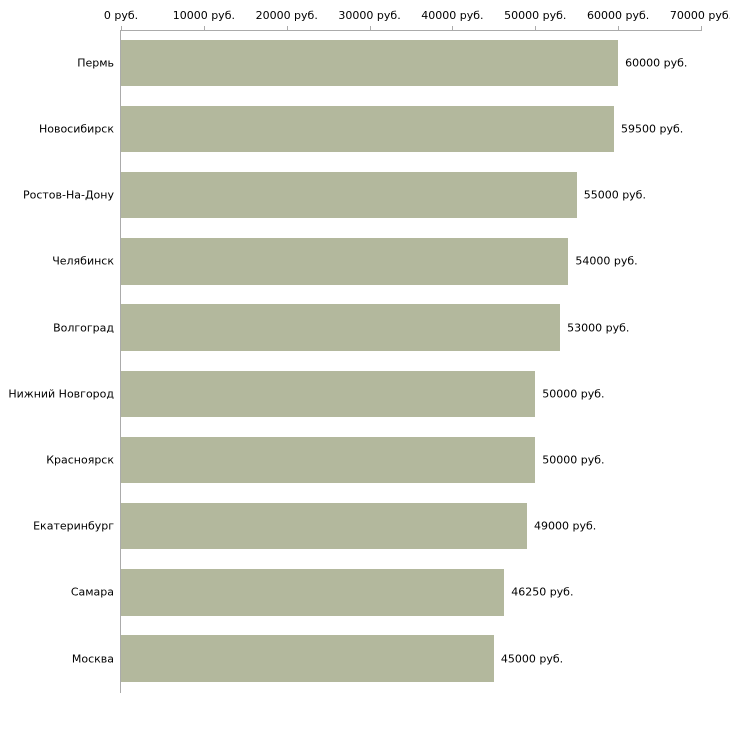 The width and height of the screenshot is (730, 730). What do you see at coordinates (614, 195) in the screenshot?
I see `value-label: 55000 руб.` at bounding box center [614, 195].